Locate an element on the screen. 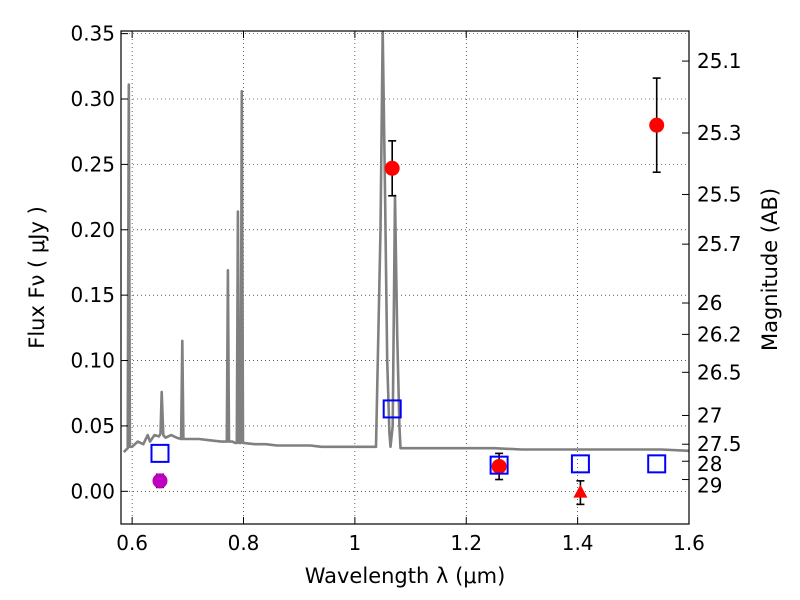  y-tick-label: 0.20 is located at coordinates (92, 230).